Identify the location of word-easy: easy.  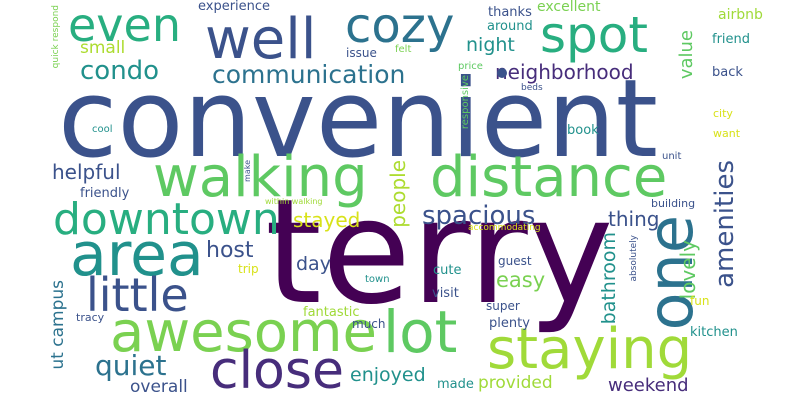
(521, 280).